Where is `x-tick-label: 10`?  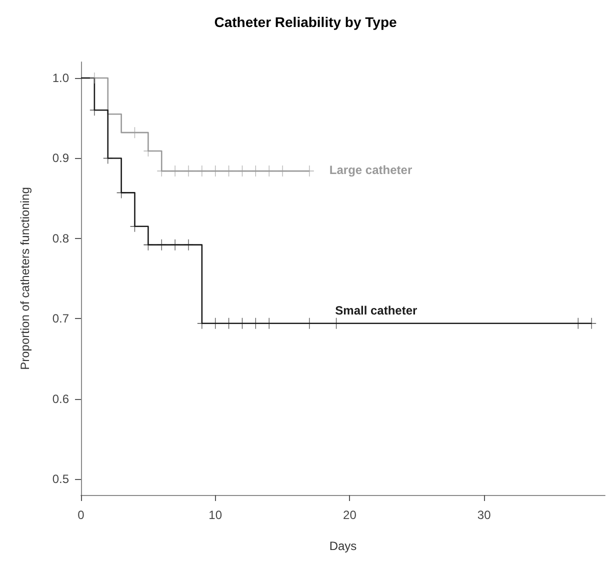
x-tick-label: 10 is located at coordinates (215, 515).